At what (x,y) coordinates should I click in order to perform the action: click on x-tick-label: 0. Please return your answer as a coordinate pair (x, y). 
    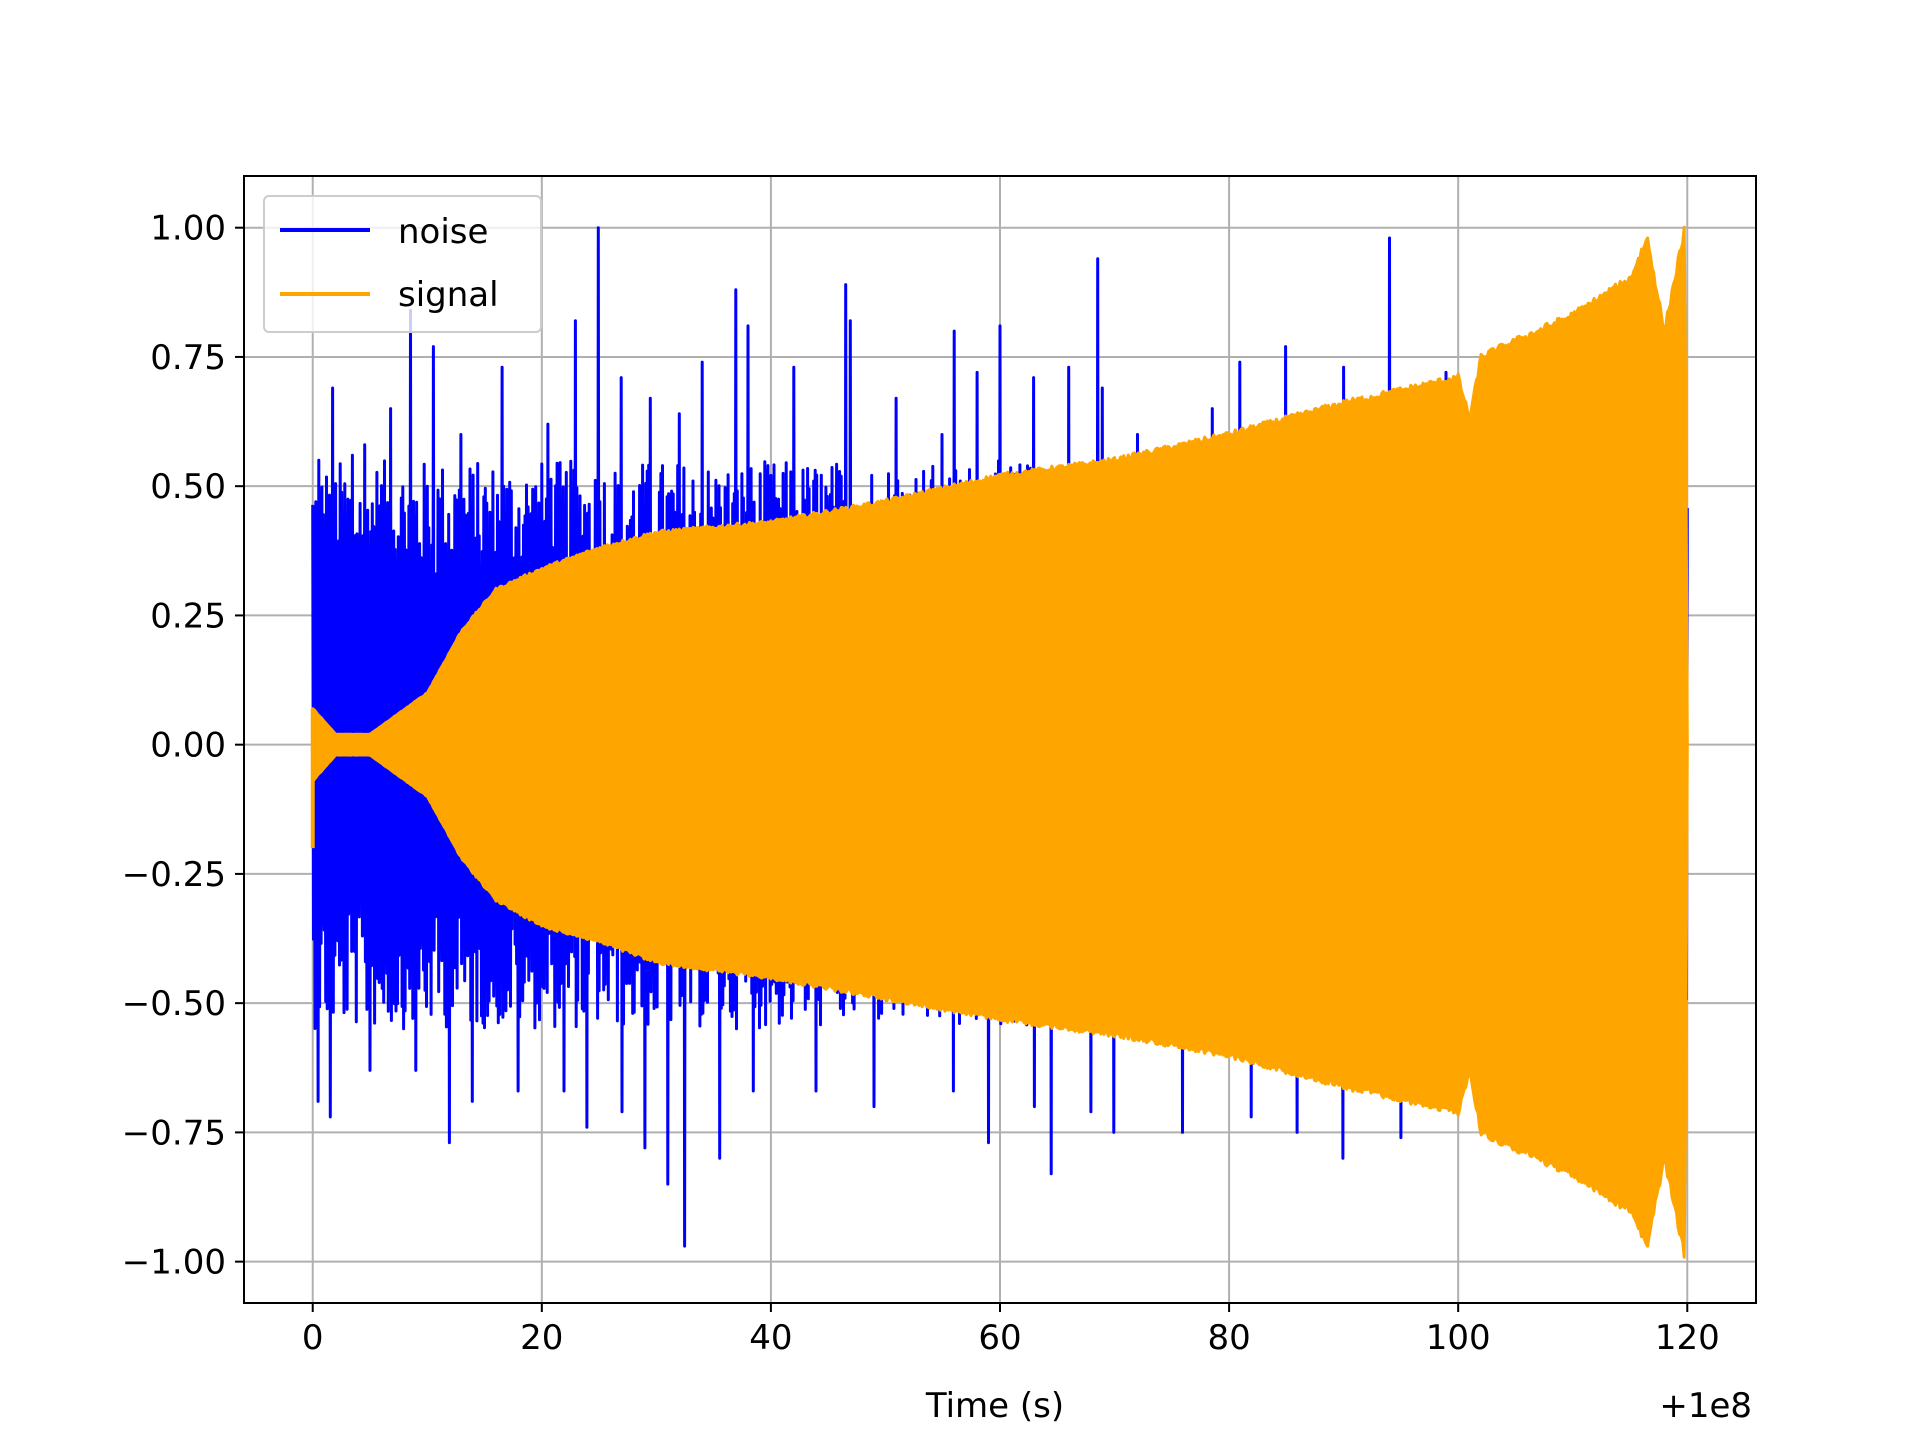
    Looking at the image, I should click on (313, 1338).